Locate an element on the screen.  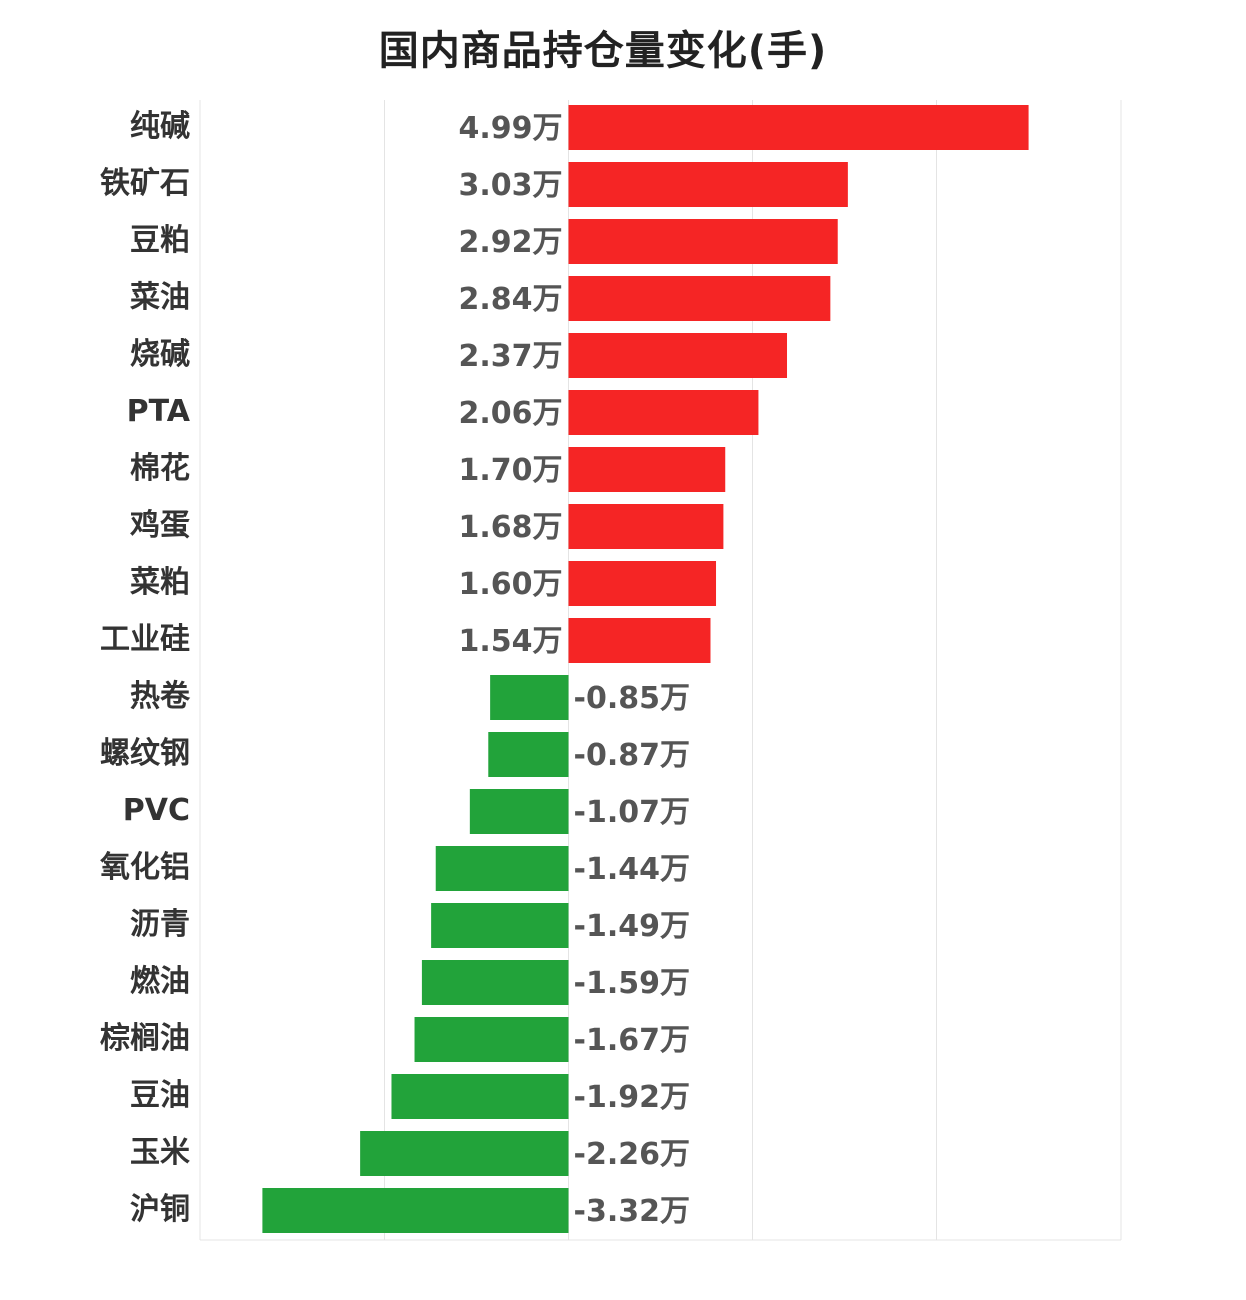
value-label: -1.07万 is located at coordinates (632, 812).